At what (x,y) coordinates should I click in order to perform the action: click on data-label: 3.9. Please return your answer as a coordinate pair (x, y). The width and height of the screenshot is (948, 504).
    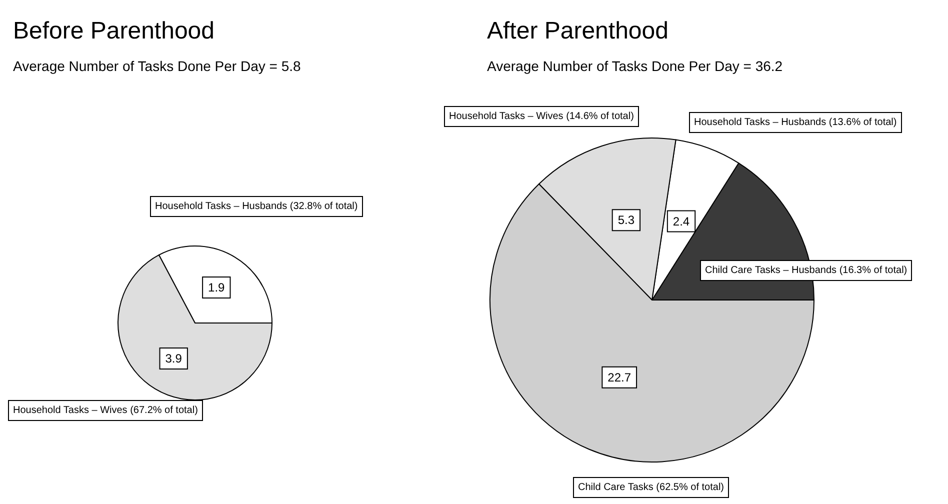
    Looking at the image, I should click on (173, 359).